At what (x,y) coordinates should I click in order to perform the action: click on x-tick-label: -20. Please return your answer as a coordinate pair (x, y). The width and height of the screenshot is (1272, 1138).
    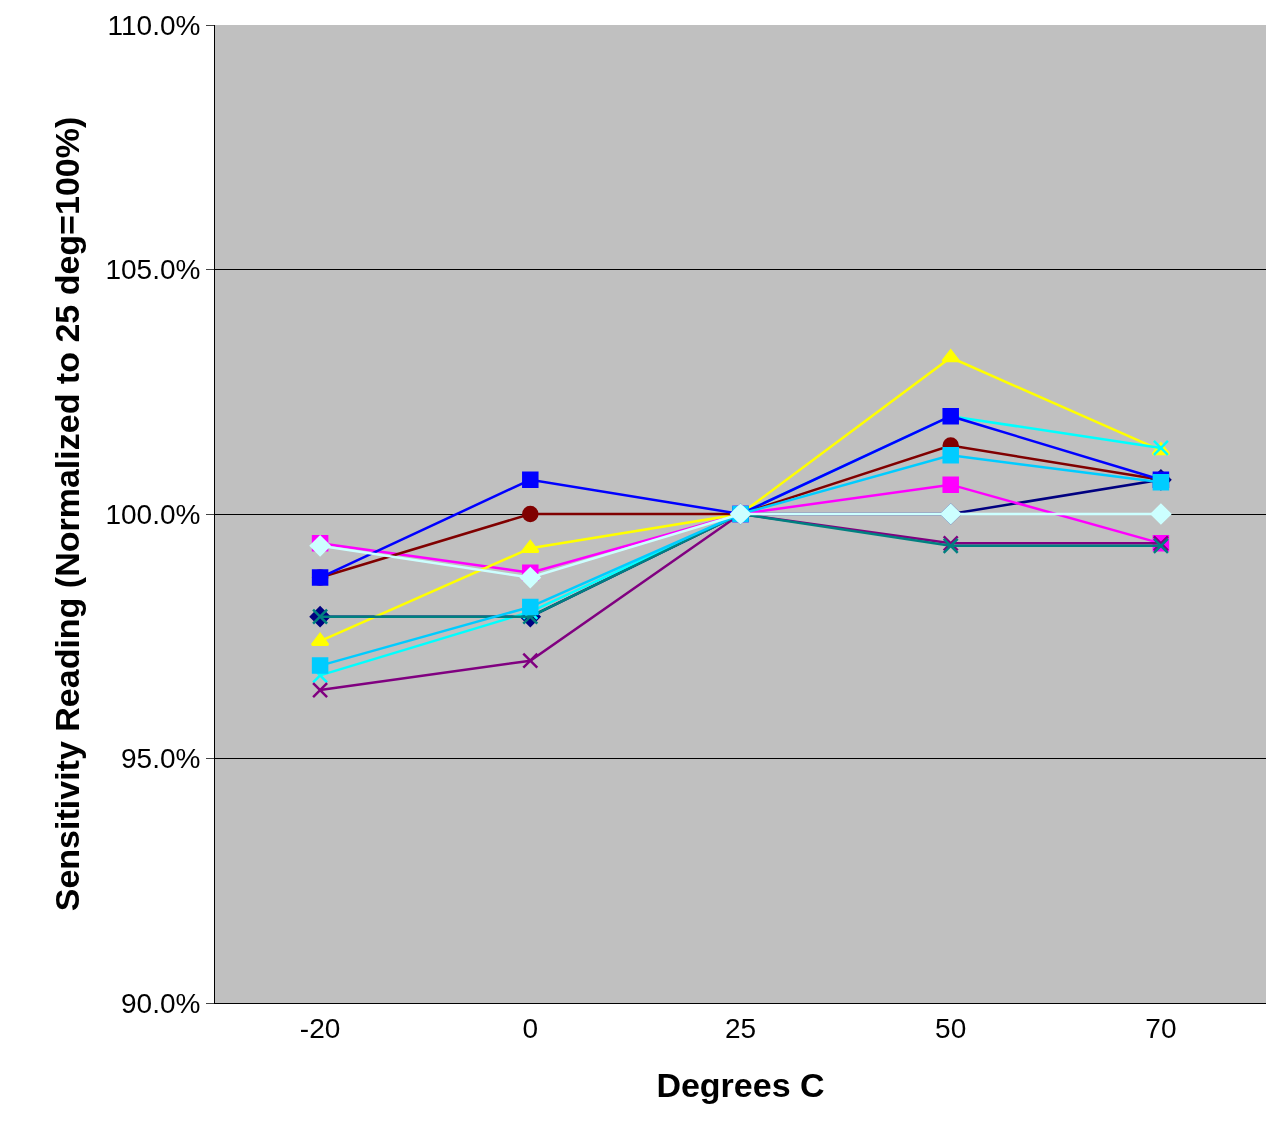
    Looking at the image, I should click on (320, 1028).